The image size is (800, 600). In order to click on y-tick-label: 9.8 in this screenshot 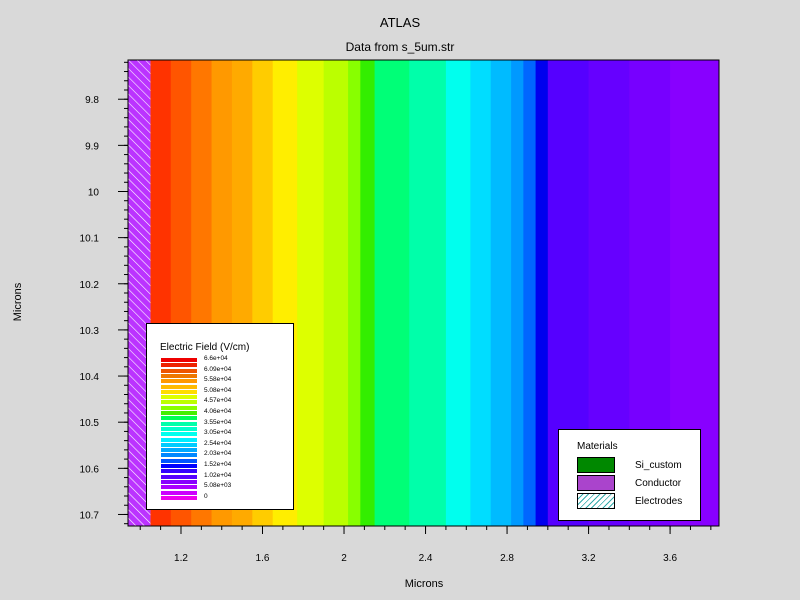, I will do `click(92, 100)`.